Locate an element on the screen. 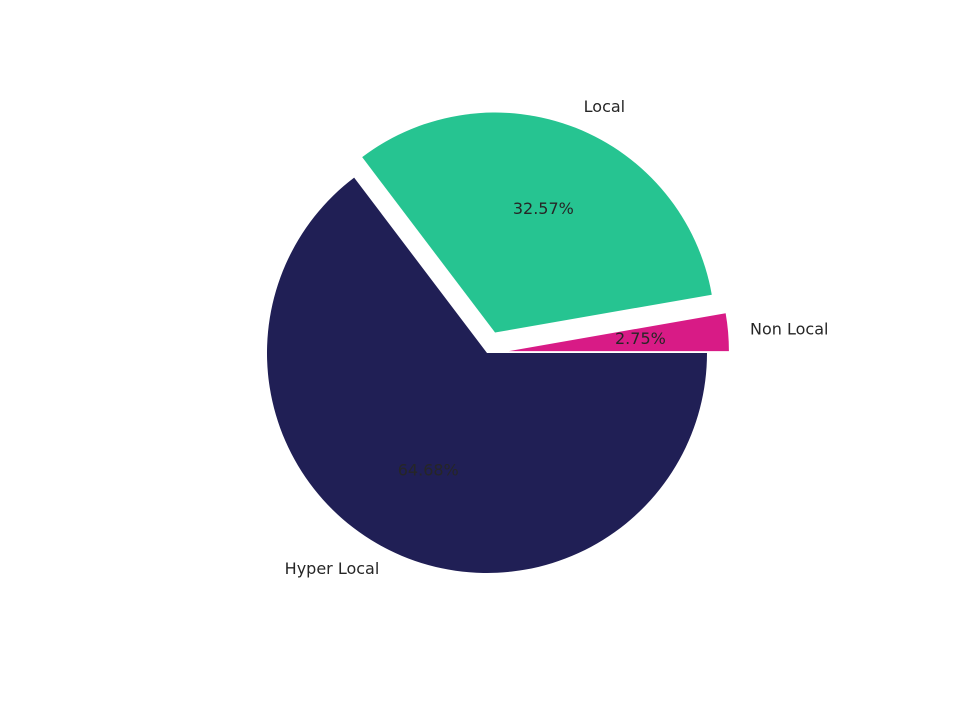 Image resolution: width=960 pixels, height=720 pixels. slice-label-non-local: Non Local is located at coordinates (789, 329).